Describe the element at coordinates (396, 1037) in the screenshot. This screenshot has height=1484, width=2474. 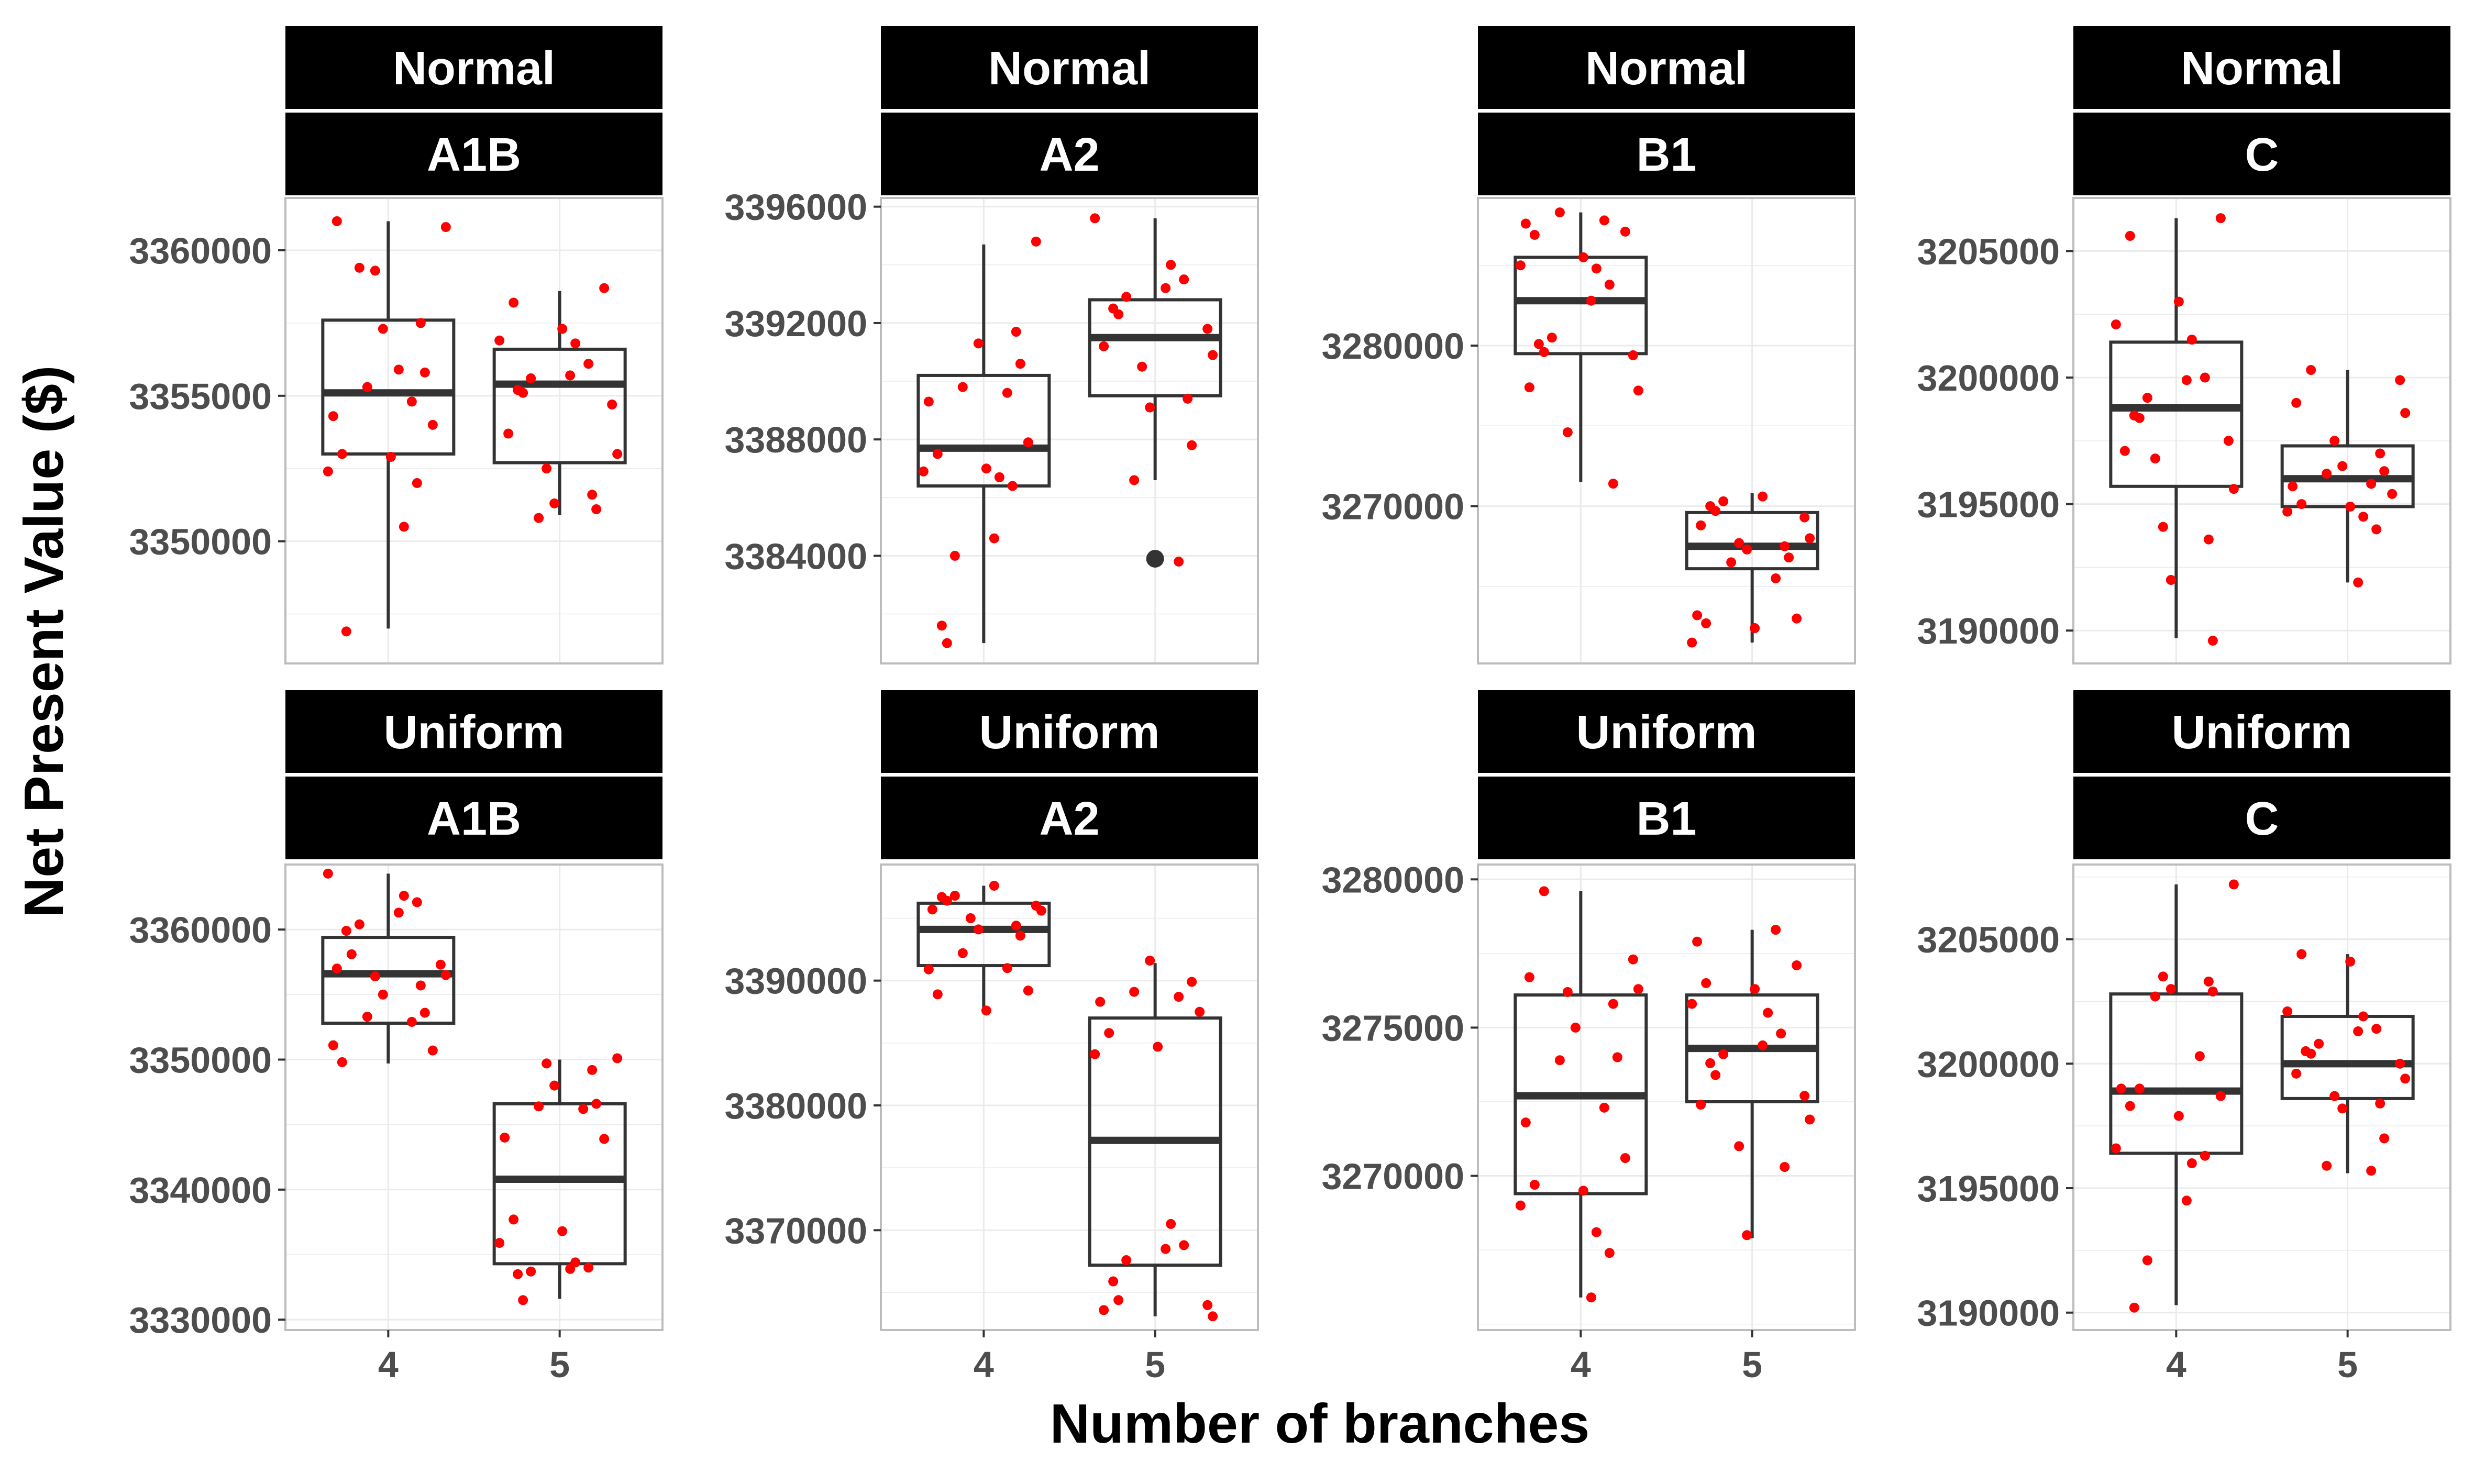
I see `panel: Uniform A1B 3330000 3340000 3350000 3360000 4 5` at that location.